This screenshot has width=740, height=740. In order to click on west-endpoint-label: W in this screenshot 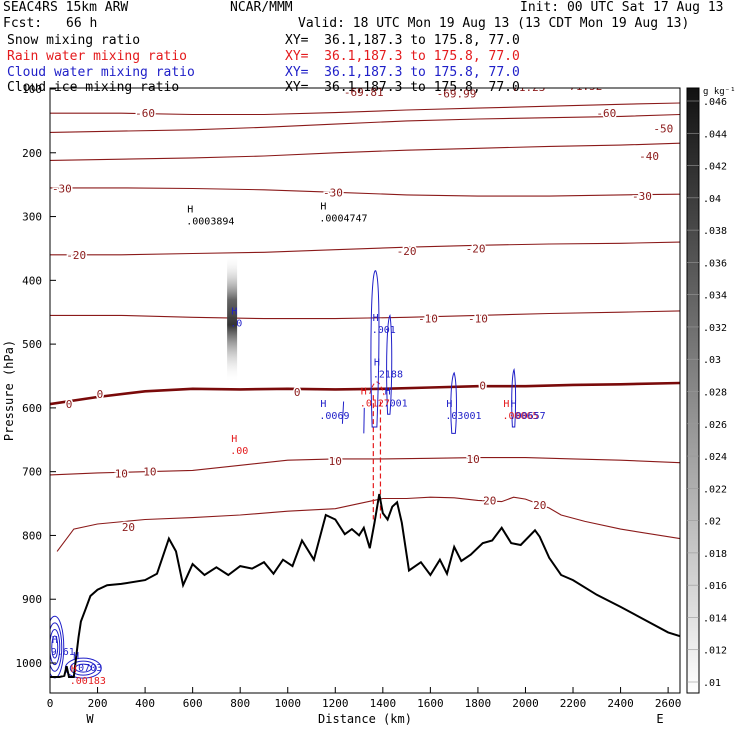, I will do `click(90, 719)`.